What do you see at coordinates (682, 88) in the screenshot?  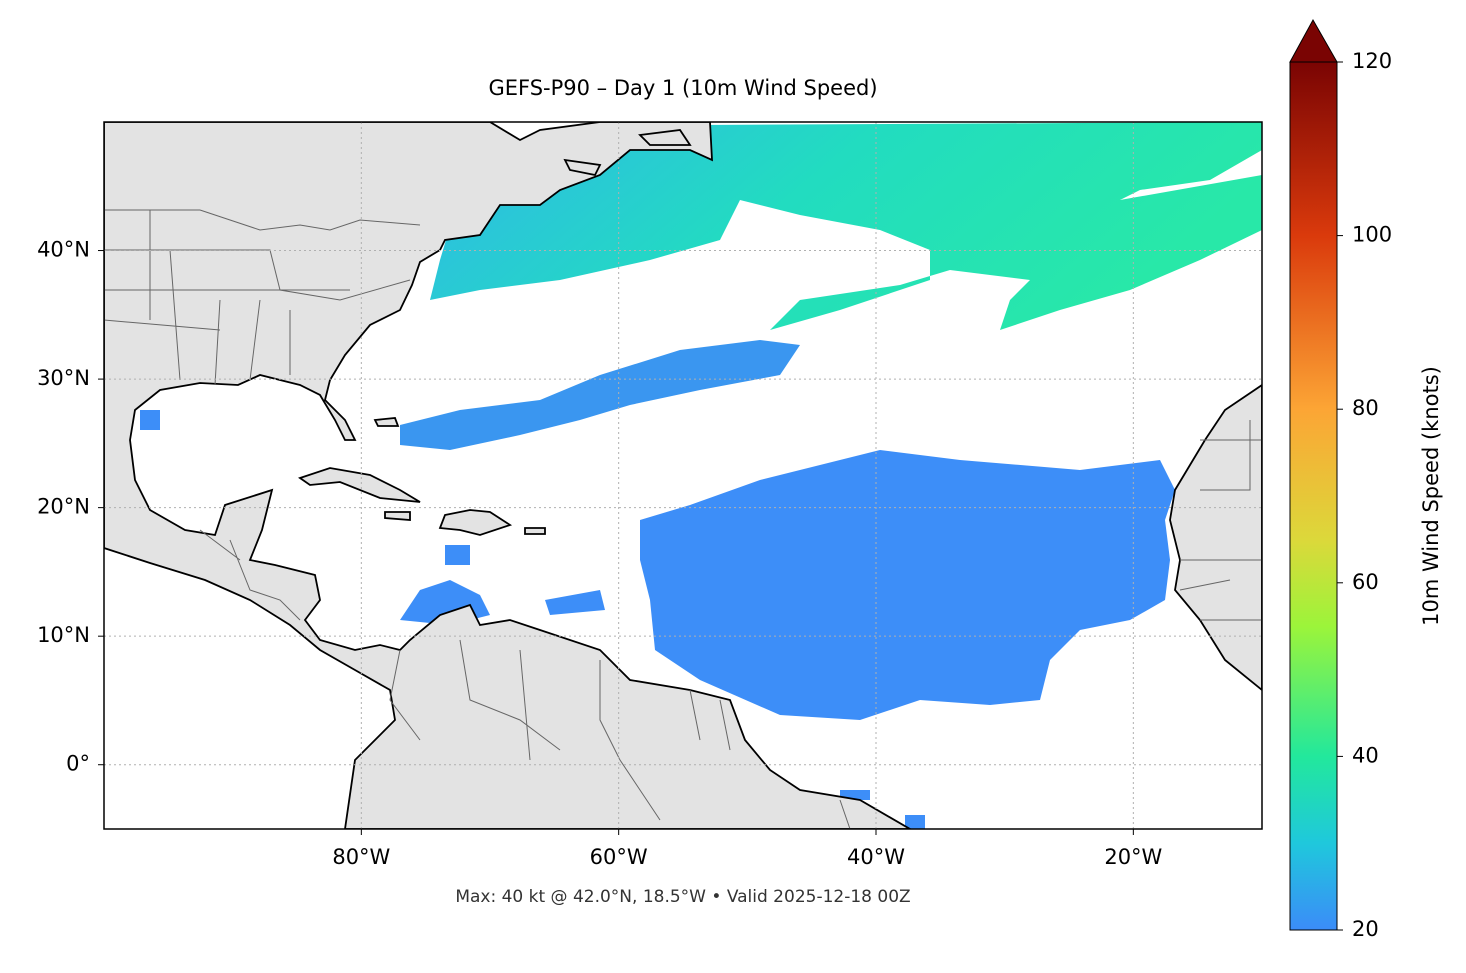 I see `map-title: GEFS-P90 – Day 1 (10m Wind Speed)` at bounding box center [682, 88].